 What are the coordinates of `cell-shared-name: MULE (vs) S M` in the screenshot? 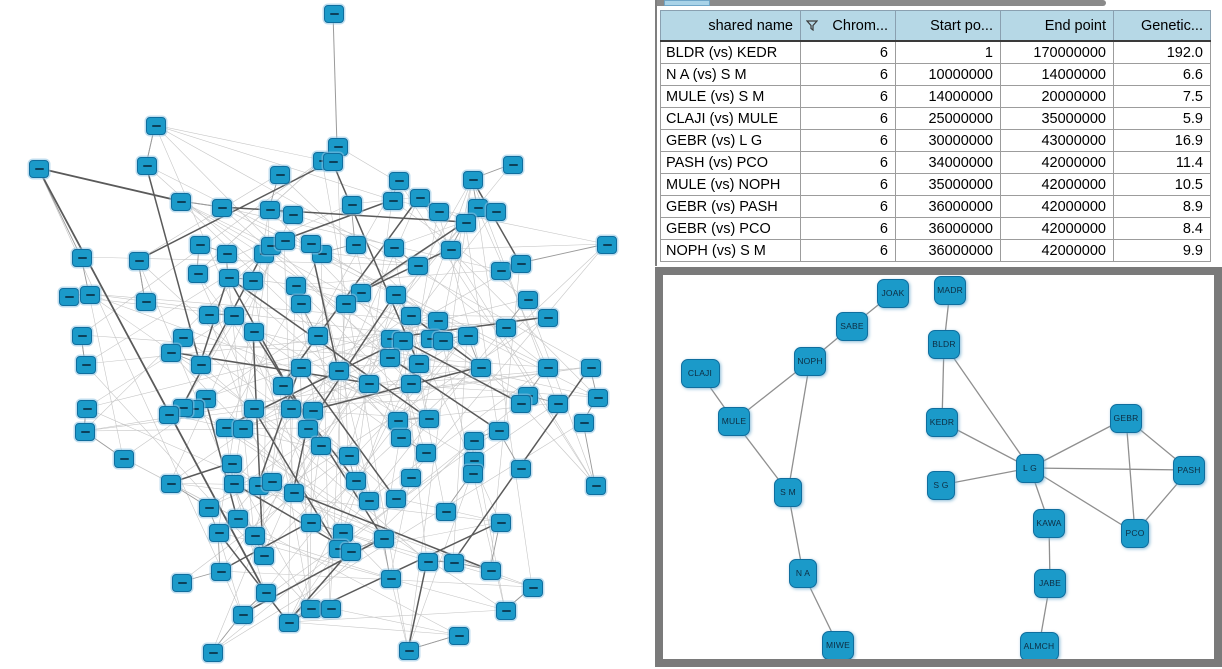 It's located at (730, 96).